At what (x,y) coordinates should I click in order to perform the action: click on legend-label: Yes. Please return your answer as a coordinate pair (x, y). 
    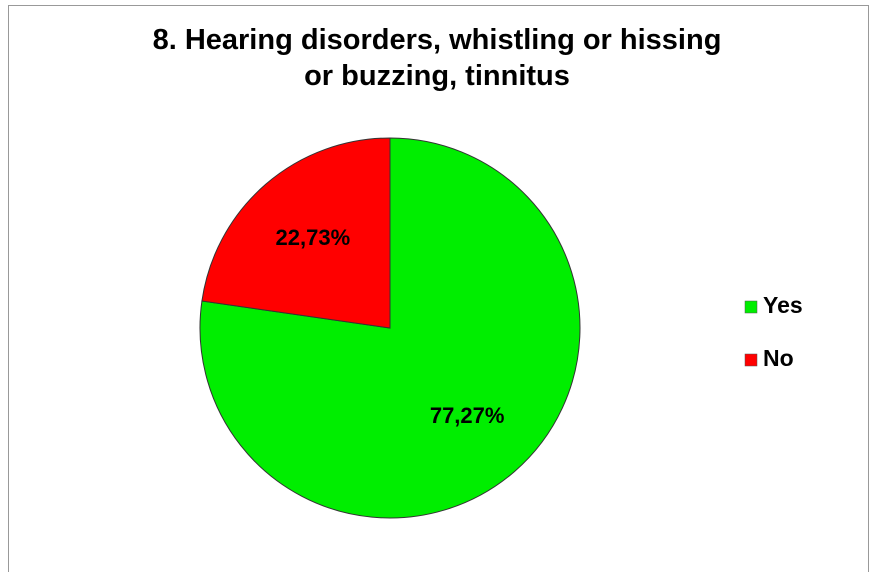
    Looking at the image, I should click on (783, 305).